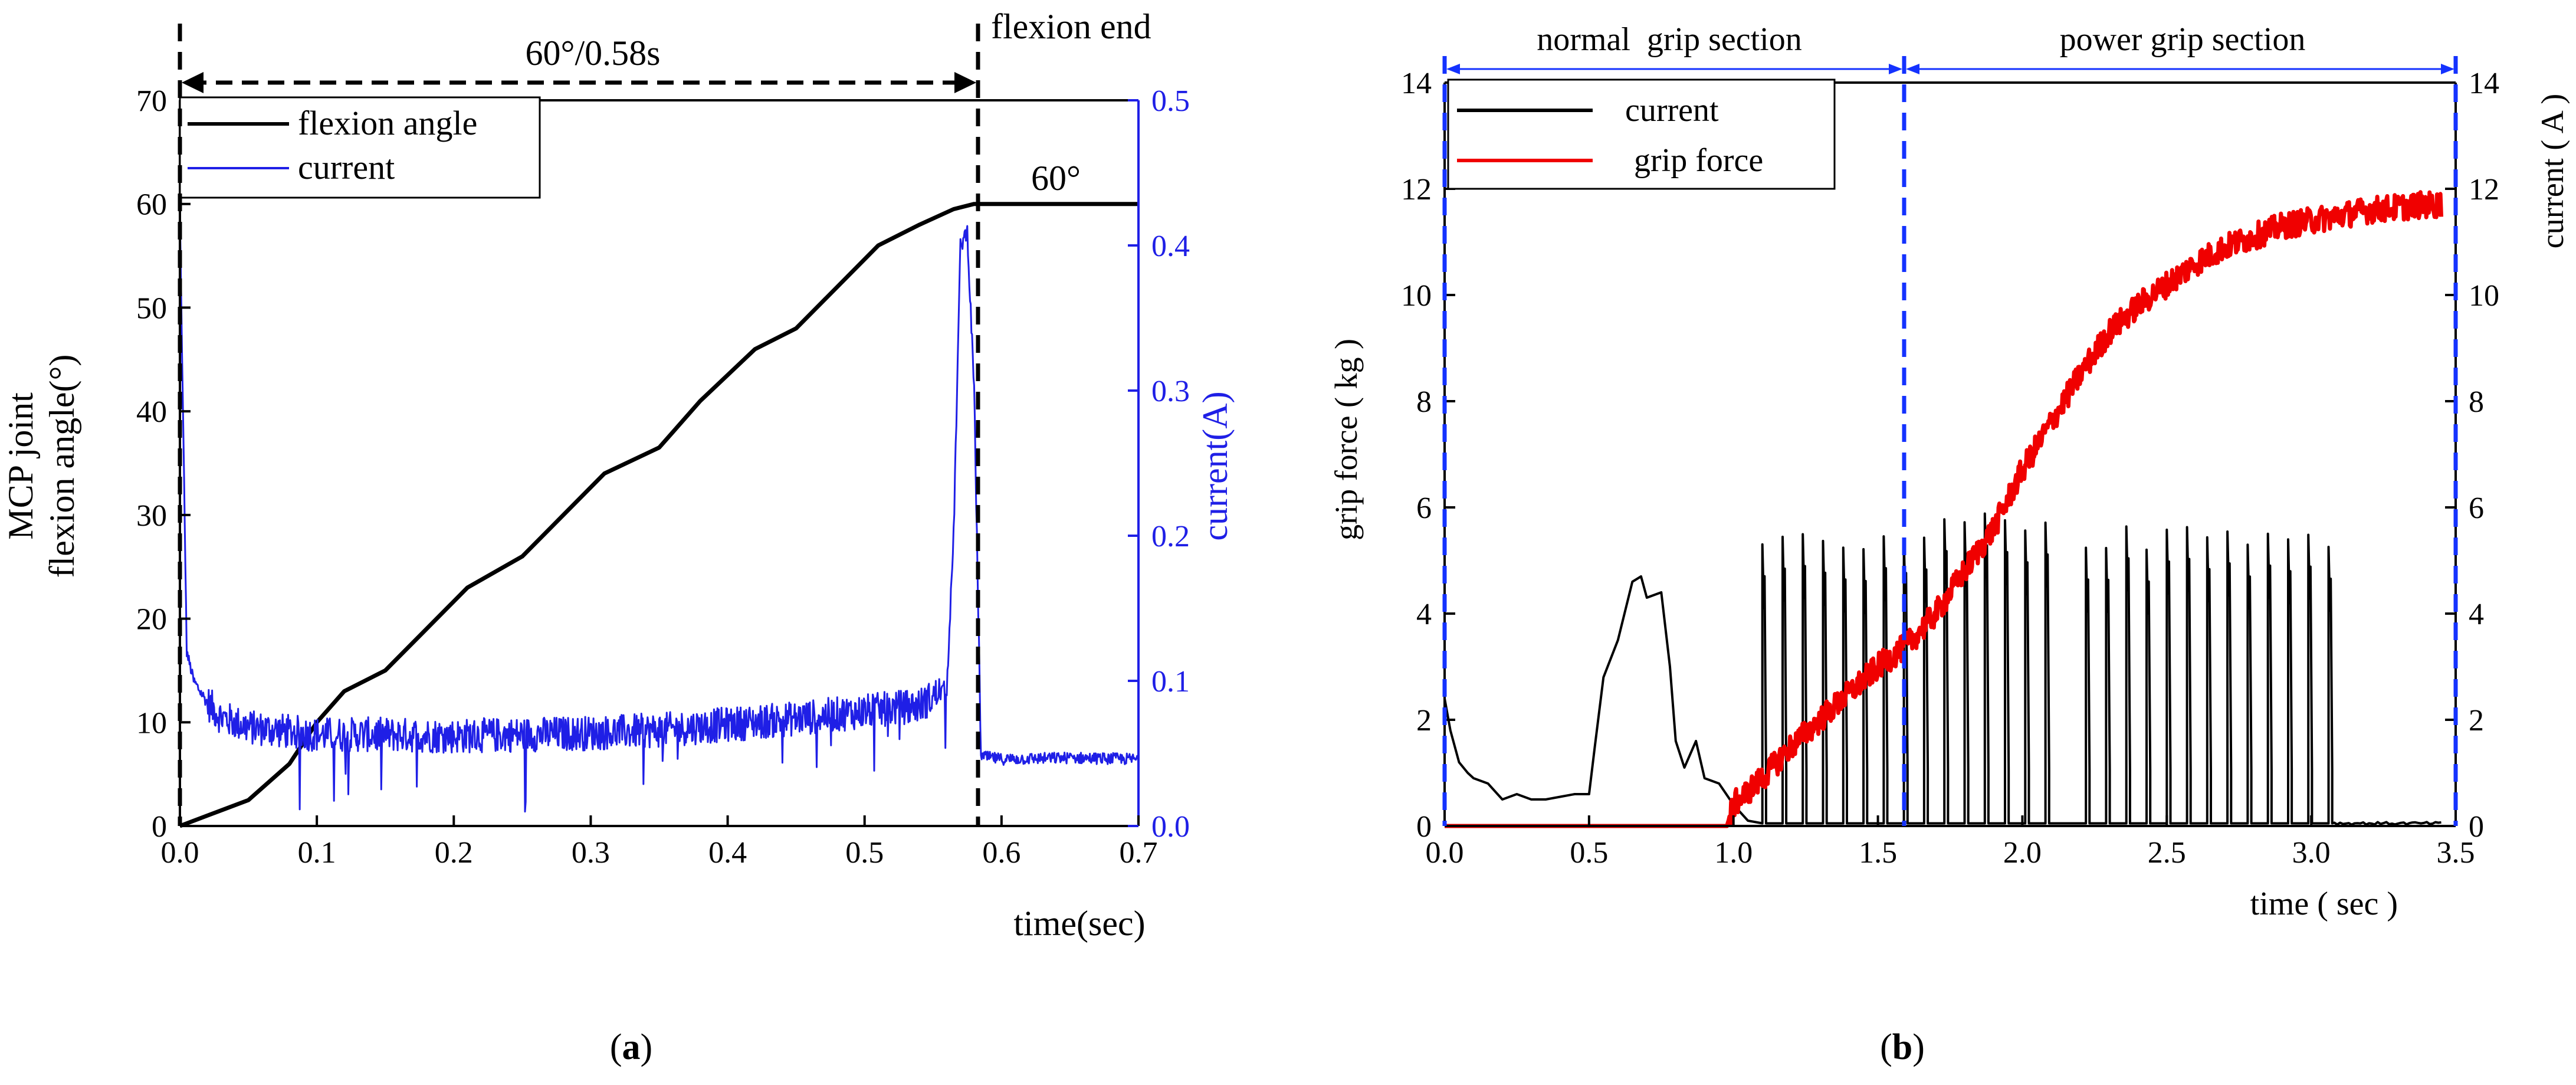 The width and height of the screenshot is (2576, 1085). Describe the element at coordinates (1733, 853) in the screenshot. I see `panel-b-x-tick-label: 1.0` at that location.